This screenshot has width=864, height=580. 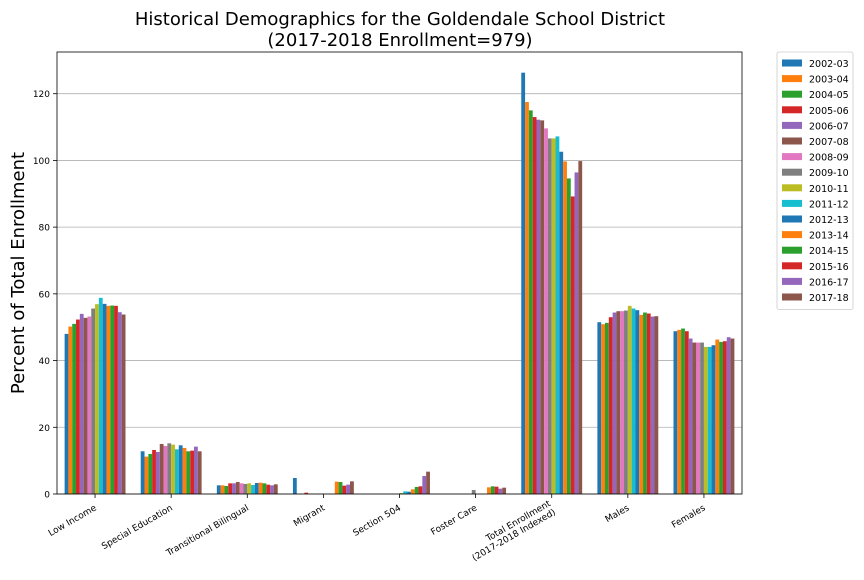 I want to click on x-tick-label: Females, so click(x=689, y=516).